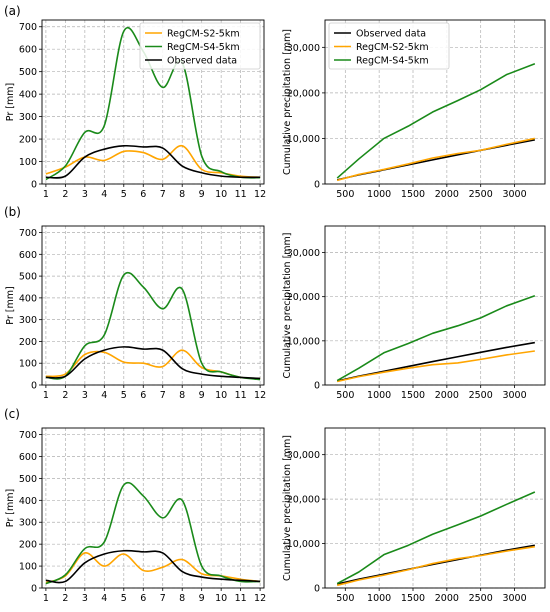  I want to click on legend: RegCM-S2-5km RegCM-S4-5km Observed data, so click(200, 46).